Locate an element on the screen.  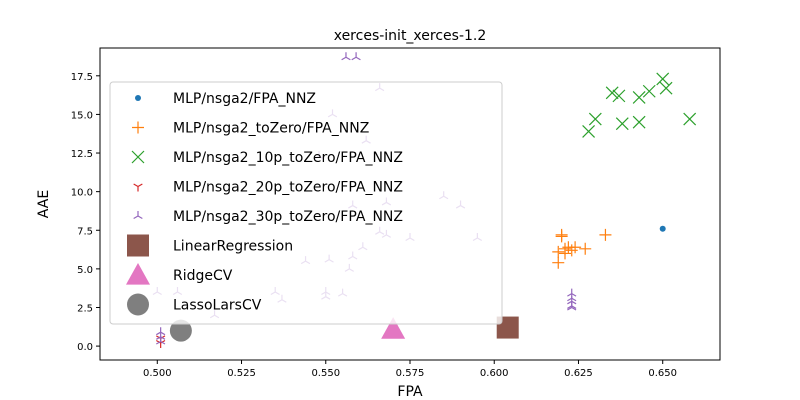
legend-entry: RidgeCV is located at coordinates (179, 274).